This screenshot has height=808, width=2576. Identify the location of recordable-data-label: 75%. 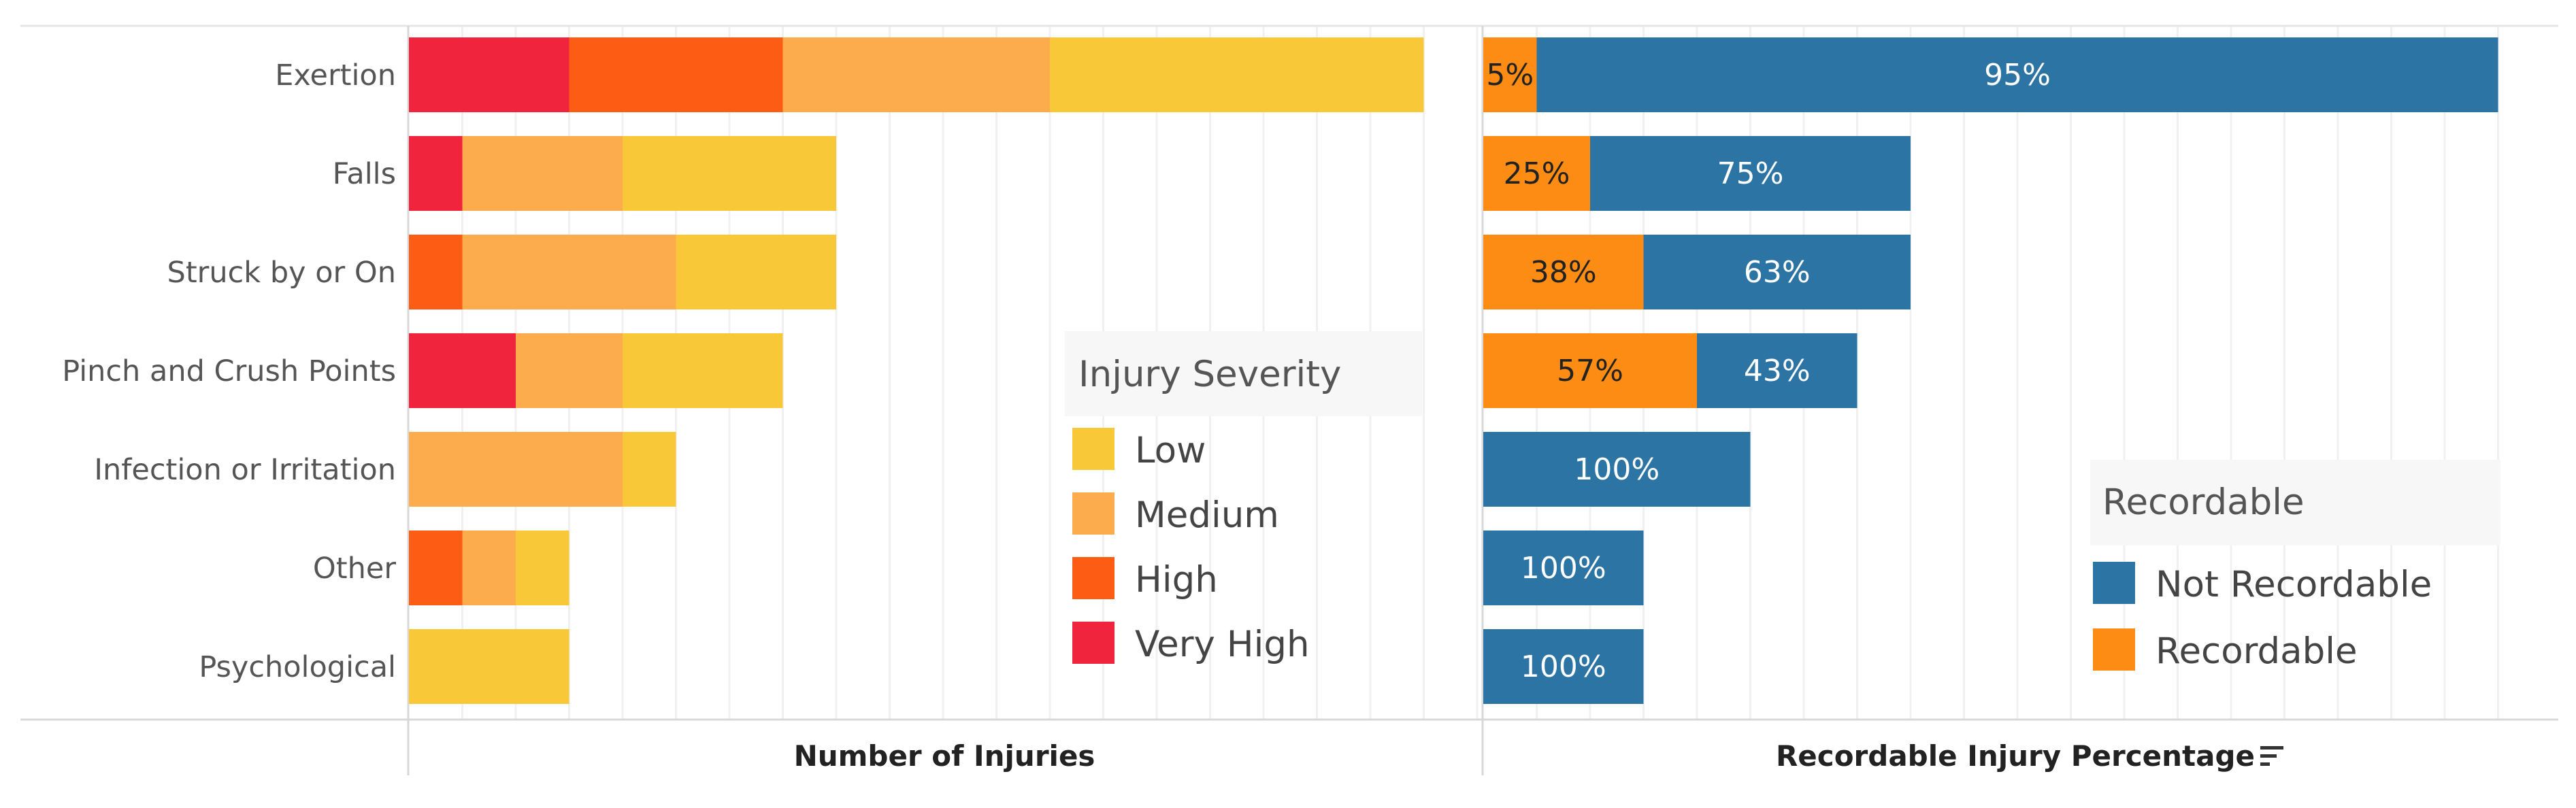
(1751, 173).